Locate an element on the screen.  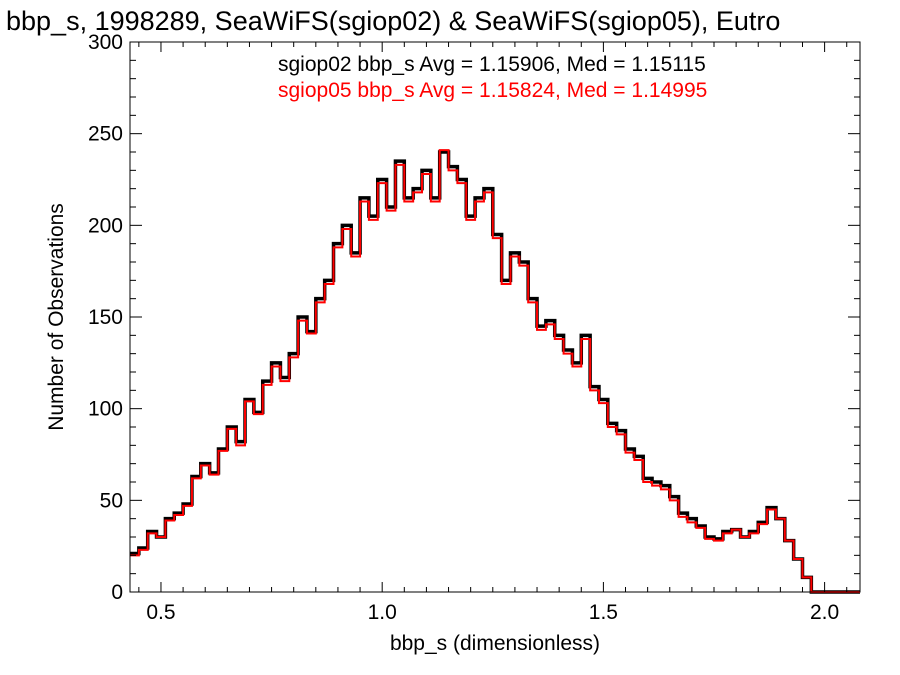
y-tick-label: 200 is located at coordinates (105, 225).